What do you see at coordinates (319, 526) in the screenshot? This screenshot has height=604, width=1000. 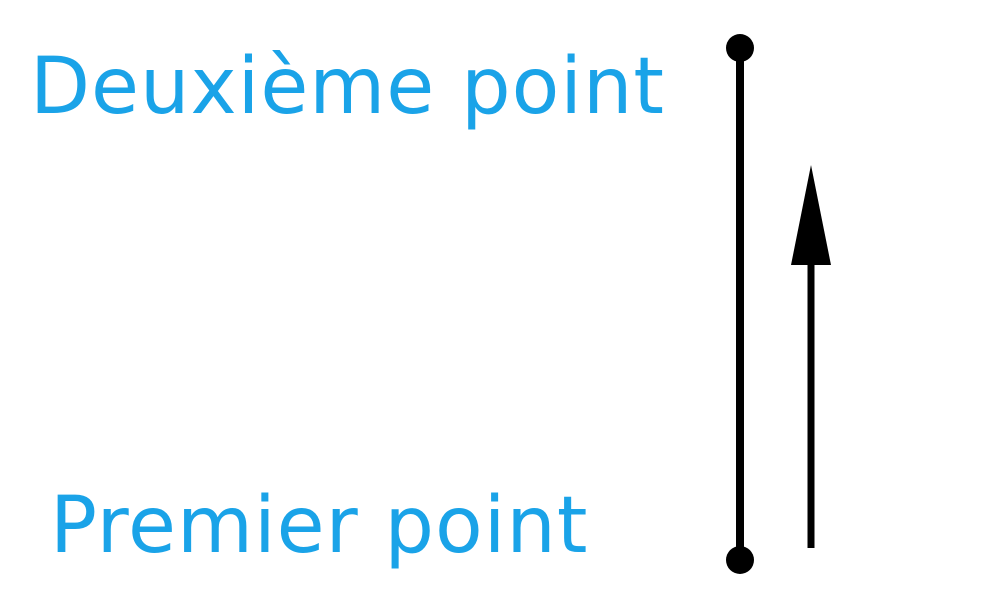 I see `first-point-label: Premier point` at bounding box center [319, 526].